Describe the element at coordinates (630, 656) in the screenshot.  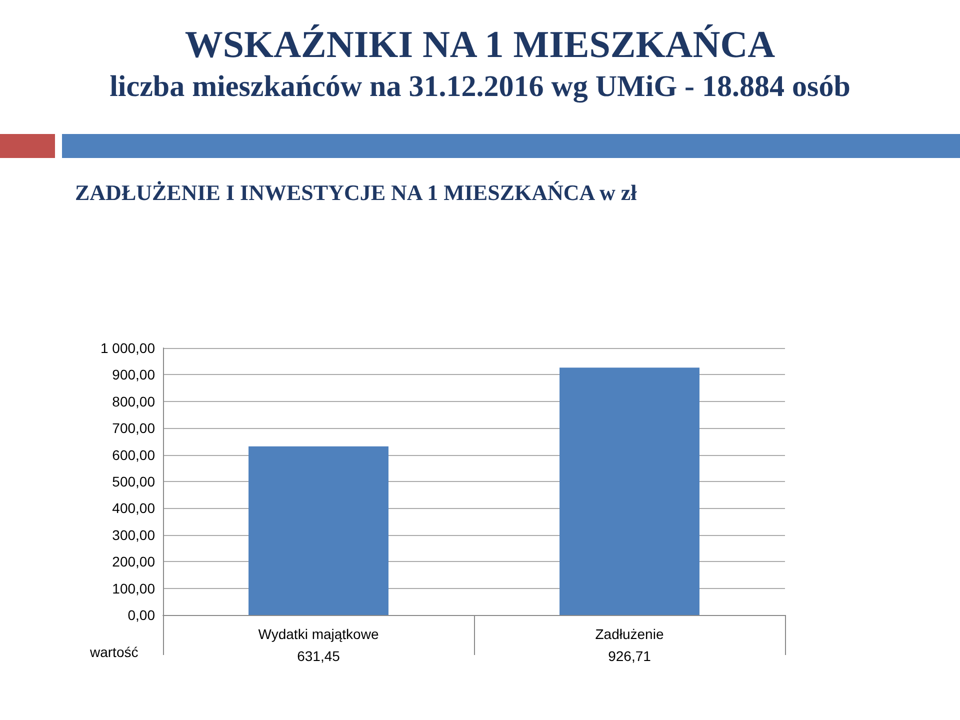
I see `data-label: 926,71` at that location.